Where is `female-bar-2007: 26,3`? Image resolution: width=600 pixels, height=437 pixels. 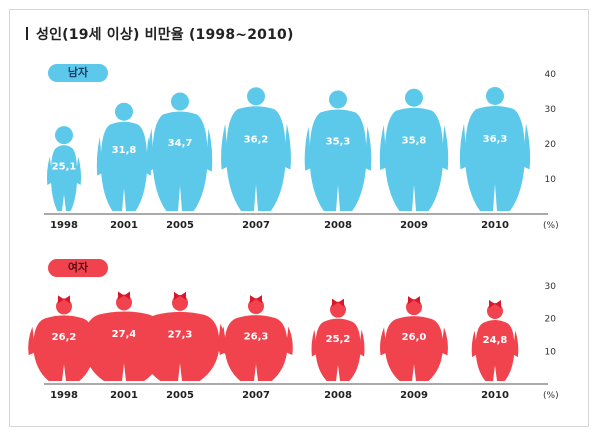 female-bar-2007: 26,3 is located at coordinates (256, 338).